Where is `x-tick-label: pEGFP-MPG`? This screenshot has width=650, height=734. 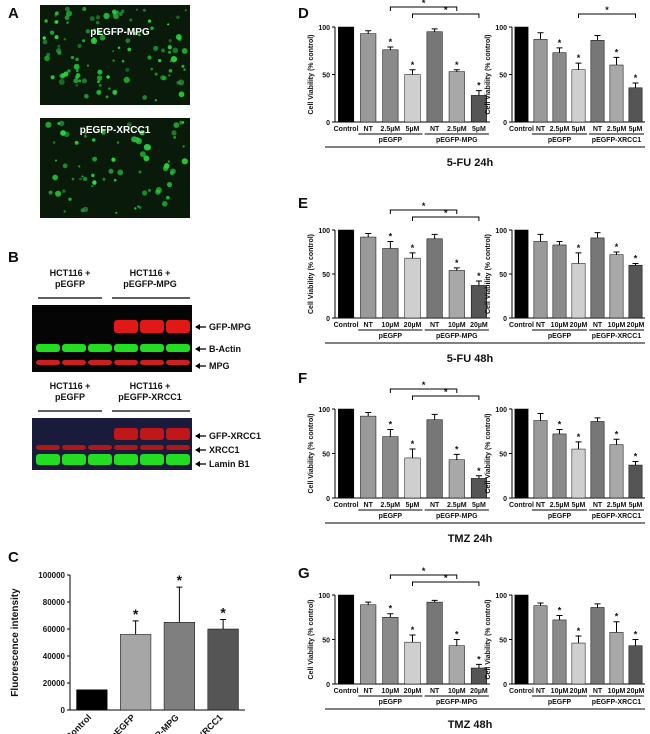 x-tick-label: pEGFP-MPG is located at coordinates (158, 723).